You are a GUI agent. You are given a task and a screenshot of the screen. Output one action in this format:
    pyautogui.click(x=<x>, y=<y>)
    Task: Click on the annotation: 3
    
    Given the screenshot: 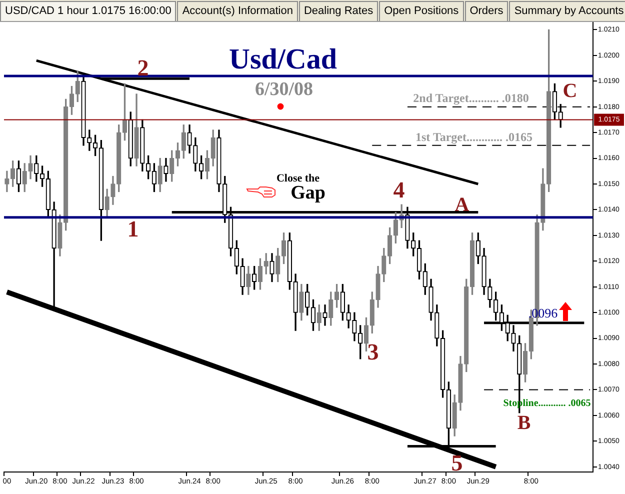 What is the action you would take?
    pyautogui.click(x=373, y=352)
    